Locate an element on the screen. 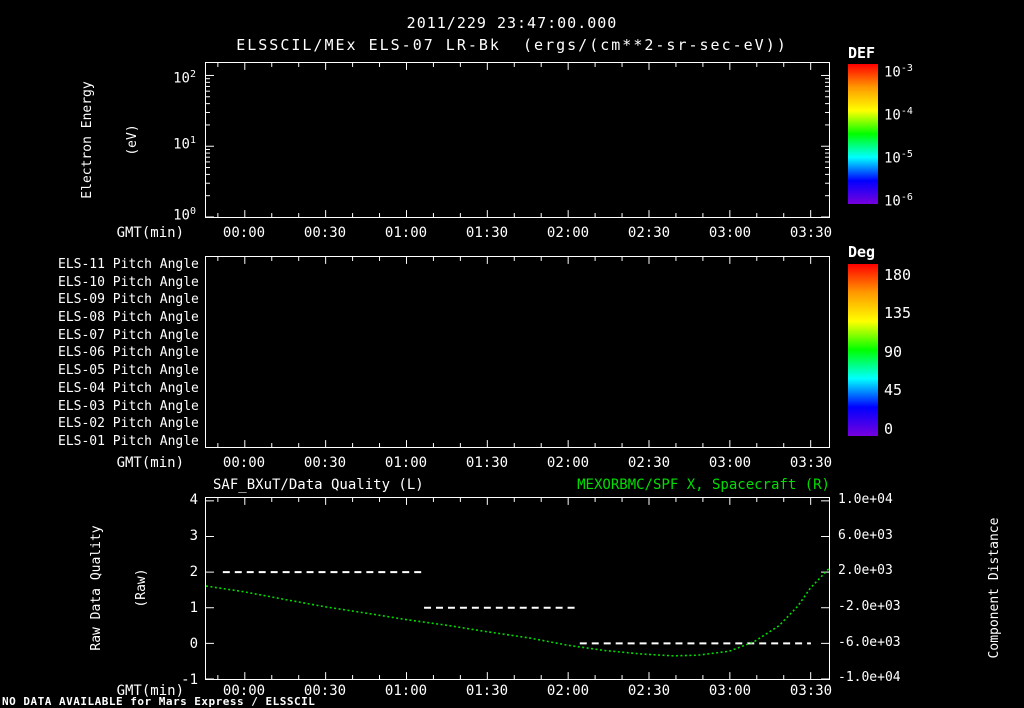  tick-exp: 2 is located at coordinates (192, 74).